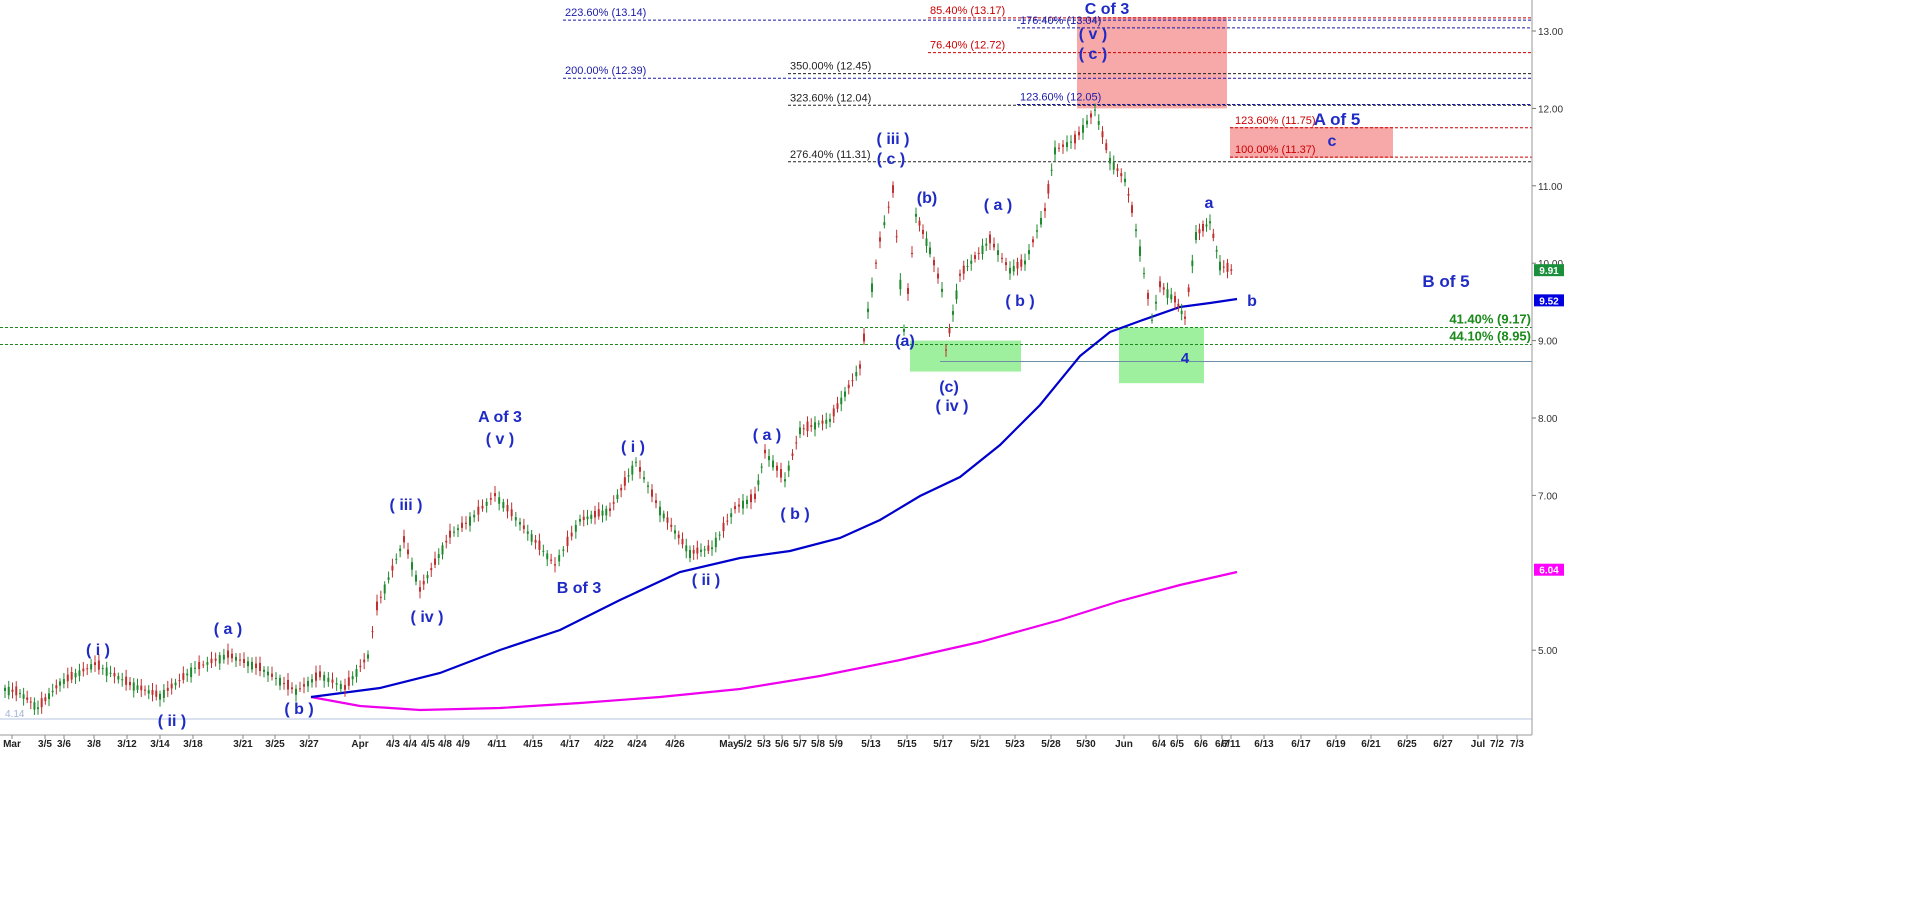  I want to click on wave-label: (b), so click(927, 198).